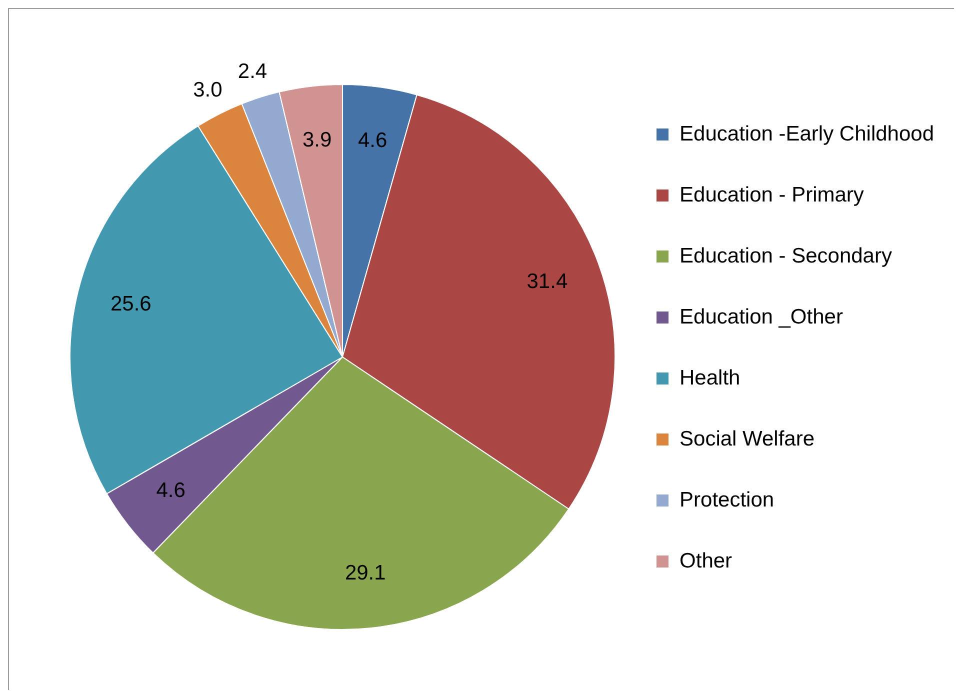 The image size is (957, 691). I want to click on data-label: 3.0, so click(207, 90).